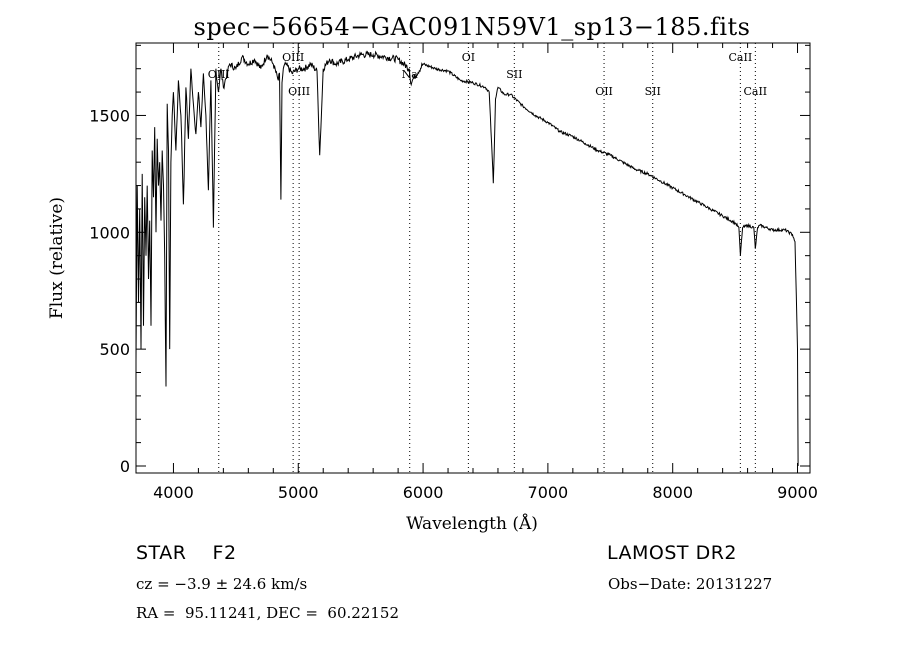  I want to click on line-label-oiii-1: OIII, so click(293, 57).